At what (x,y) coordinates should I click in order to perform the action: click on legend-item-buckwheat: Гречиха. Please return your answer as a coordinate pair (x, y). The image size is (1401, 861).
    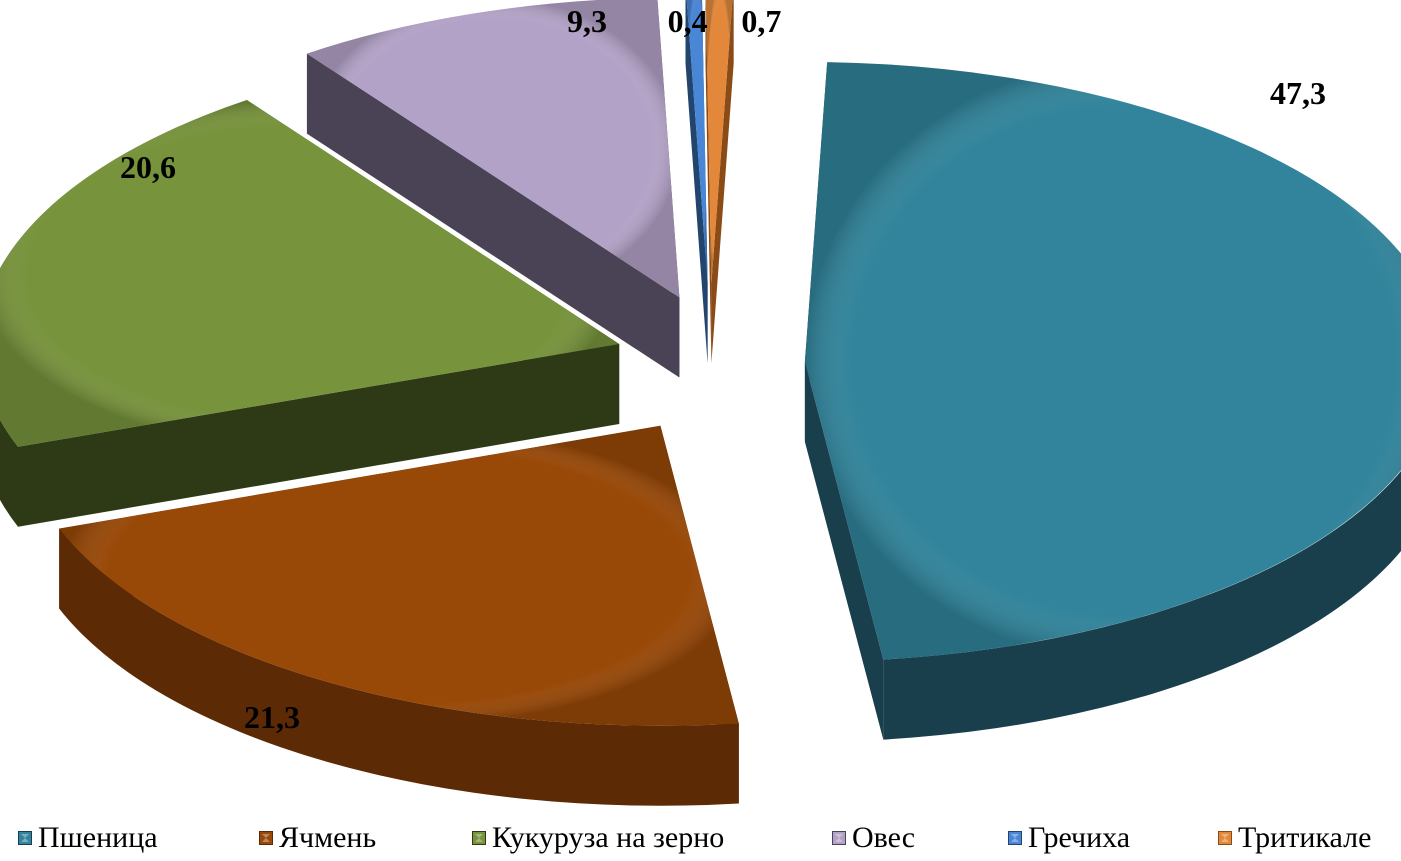
    Looking at the image, I should click on (1069, 838).